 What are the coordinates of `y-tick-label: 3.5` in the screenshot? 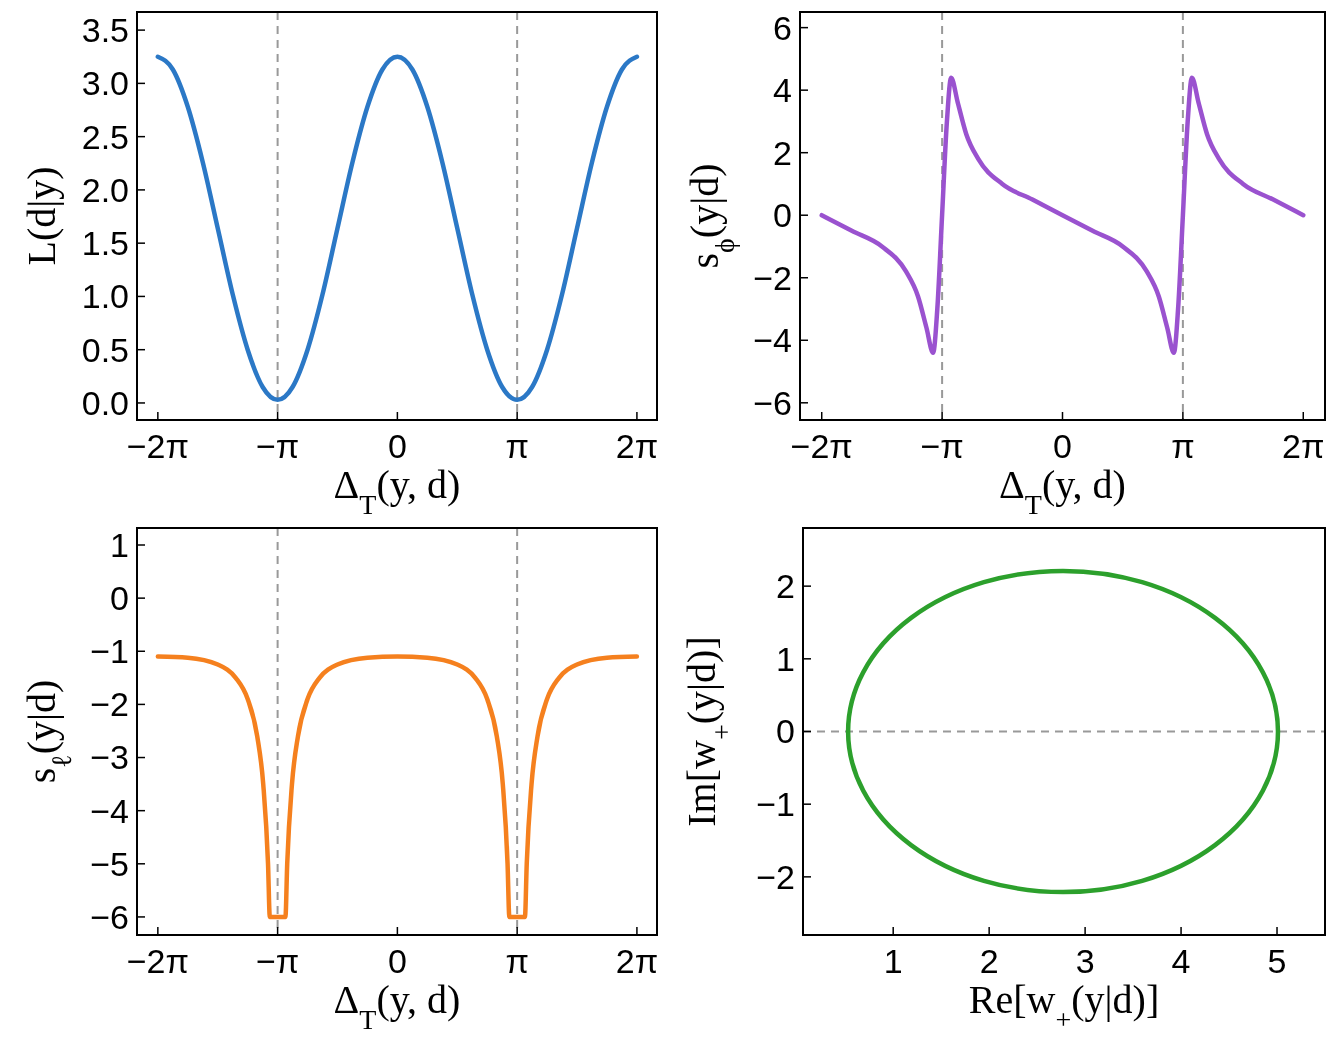 It's located at (105, 30).